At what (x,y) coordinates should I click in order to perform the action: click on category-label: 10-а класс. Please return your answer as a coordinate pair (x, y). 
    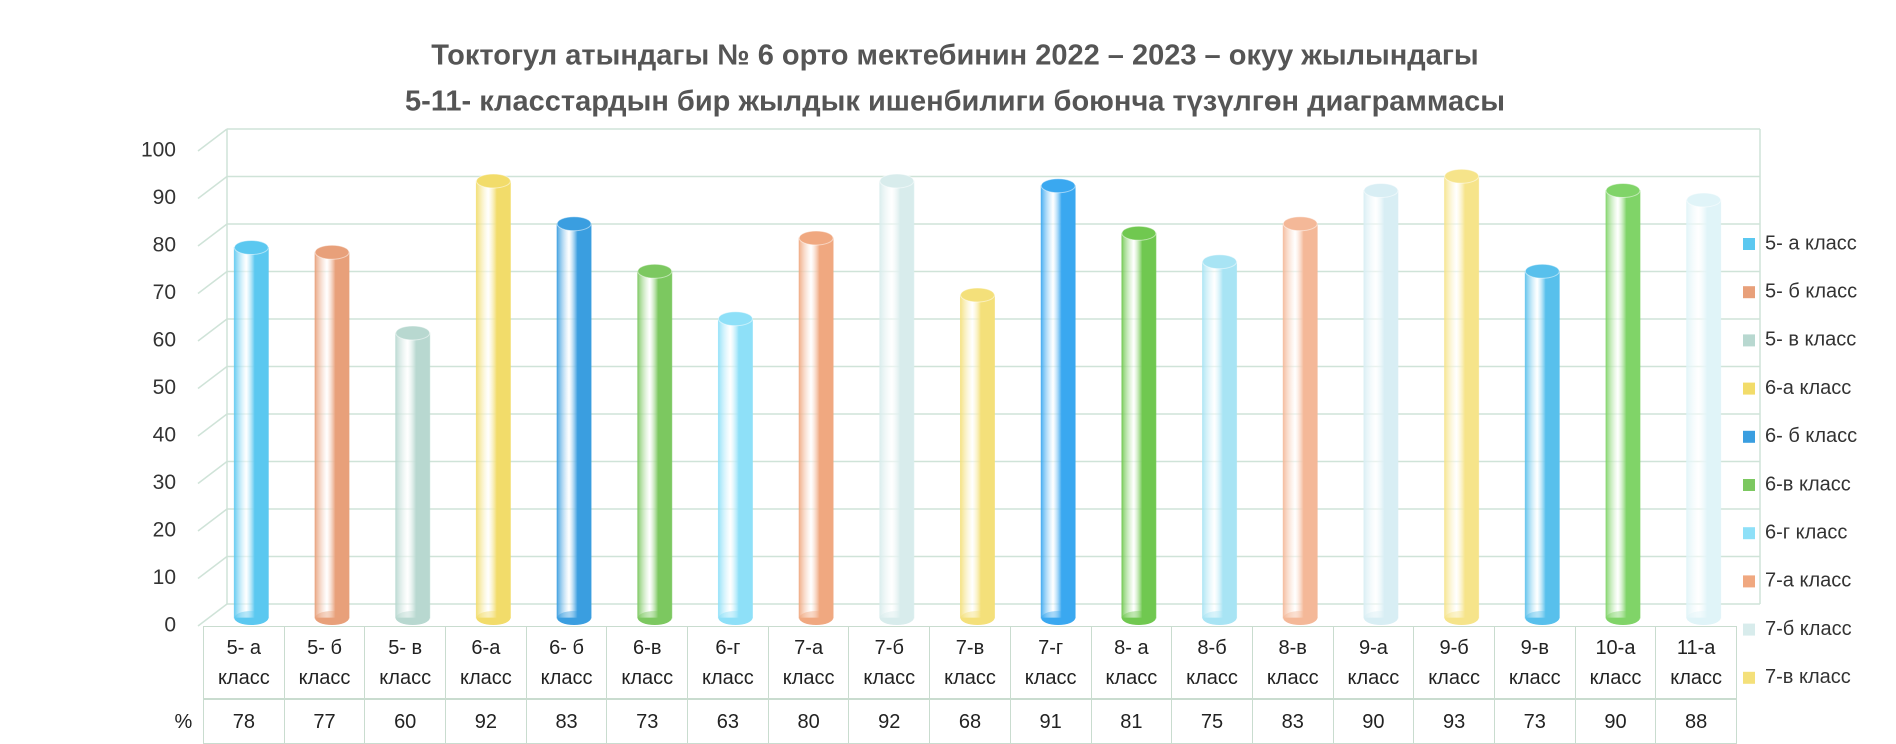
    Looking at the image, I should click on (1615, 662).